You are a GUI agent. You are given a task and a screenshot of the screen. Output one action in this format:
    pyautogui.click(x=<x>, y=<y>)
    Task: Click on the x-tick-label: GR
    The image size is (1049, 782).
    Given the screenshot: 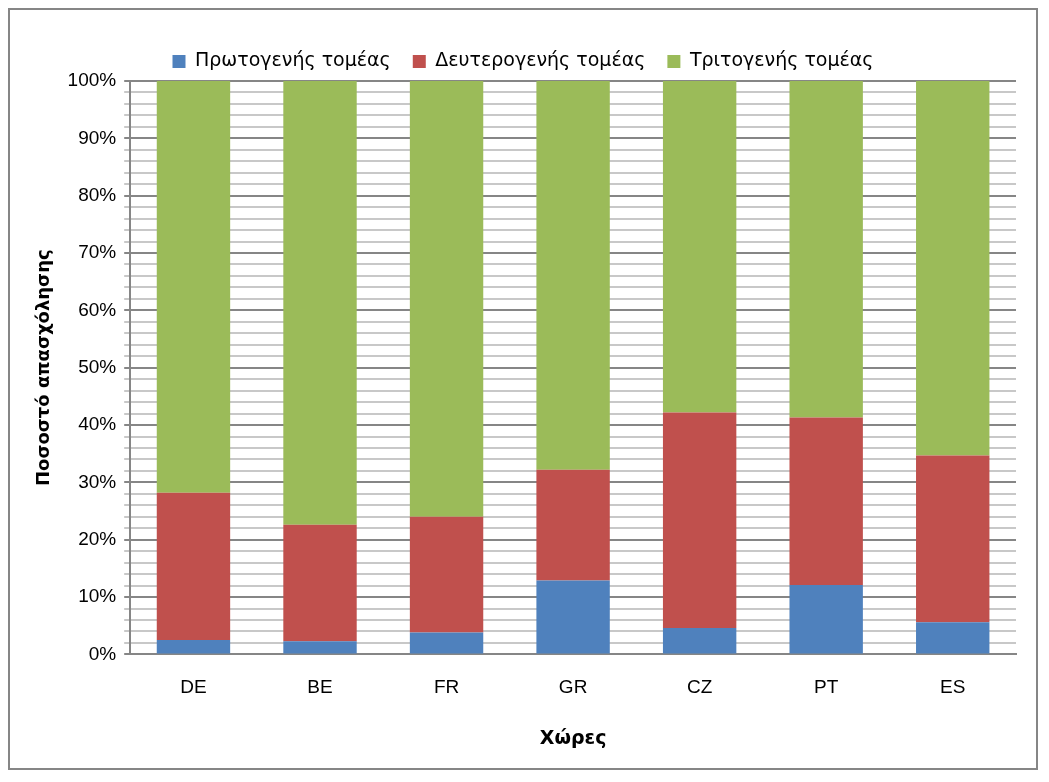 What is the action you would take?
    pyautogui.click(x=573, y=687)
    